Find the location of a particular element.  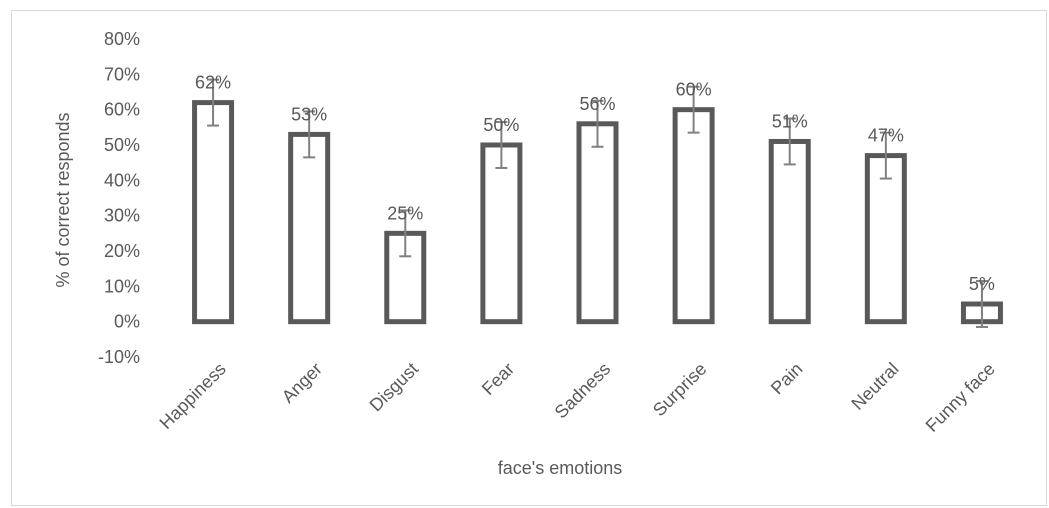

data-label: 47% is located at coordinates (886, 136).